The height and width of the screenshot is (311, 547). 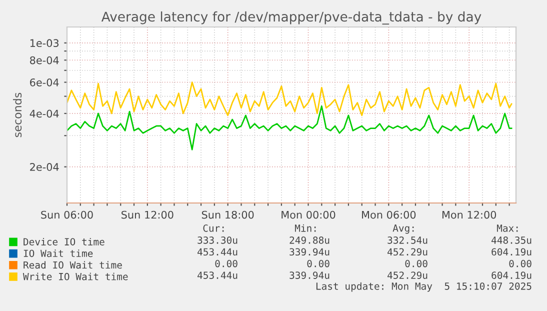 I want to click on text: Last update: Mon May 5 15:10:07 2025, so click(x=424, y=287).